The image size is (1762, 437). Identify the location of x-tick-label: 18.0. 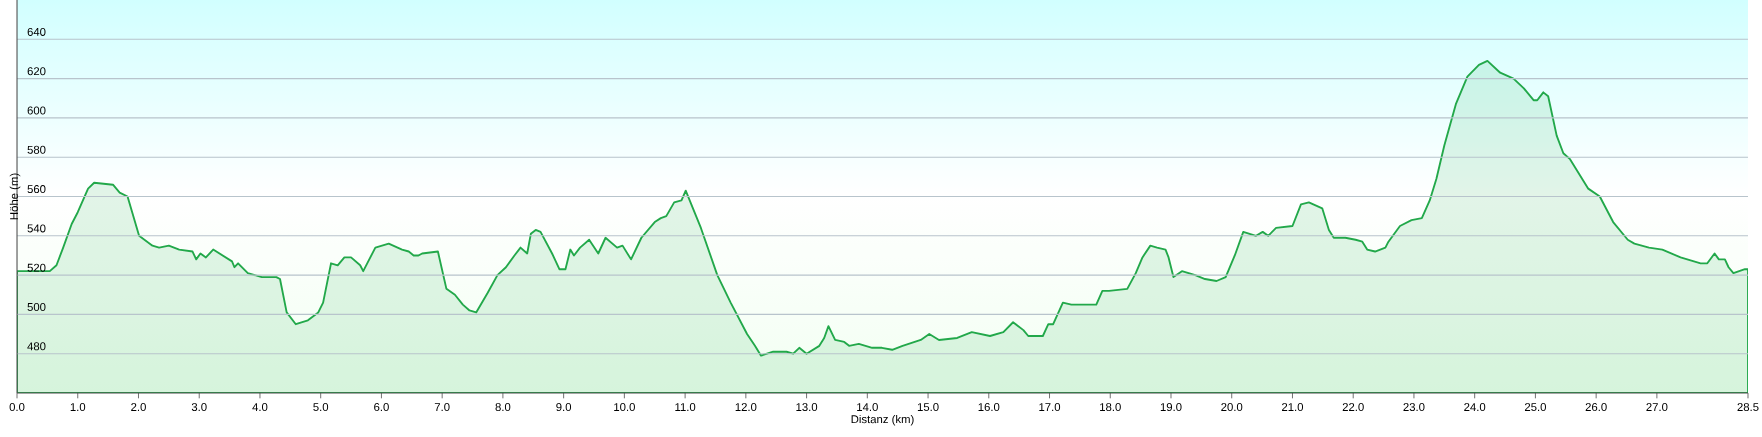
(1110, 407).